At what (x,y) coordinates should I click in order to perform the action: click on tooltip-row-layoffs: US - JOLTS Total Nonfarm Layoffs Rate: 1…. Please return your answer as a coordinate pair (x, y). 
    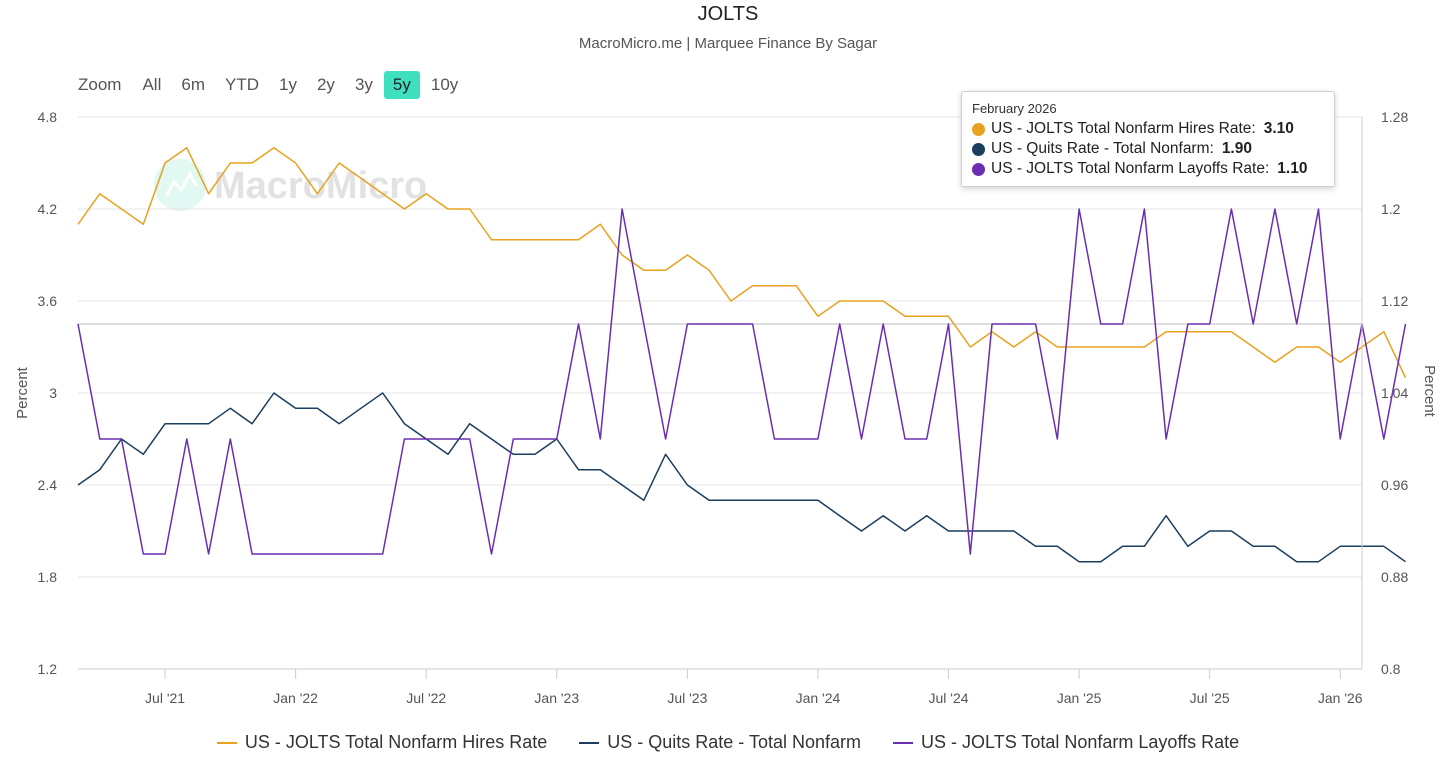
    Looking at the image, I should click on (1148, 169).